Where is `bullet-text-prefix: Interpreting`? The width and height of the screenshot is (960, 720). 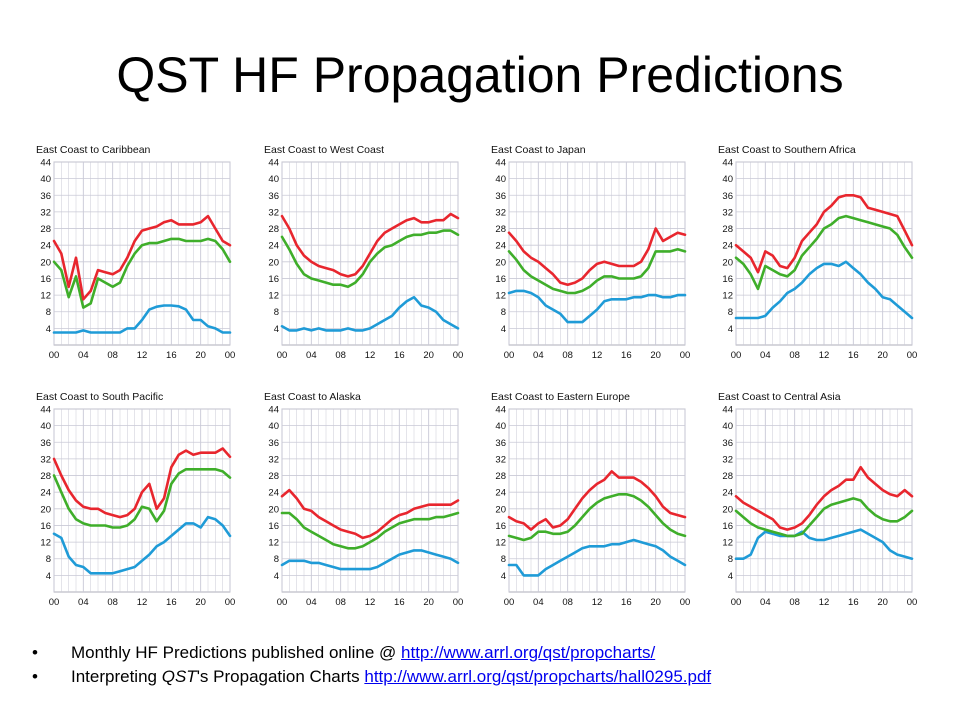
bullet-text-prefix: Interpreting is located at coordinates (116, 676).